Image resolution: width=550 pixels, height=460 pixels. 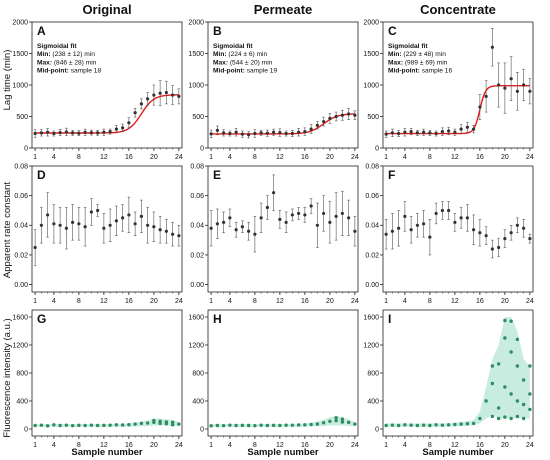 What do you see at coordinates (424, 54) in the screenshot?
I see `fit-annotation-value: (229 ± 48) min` at bounding box center [424, 54].